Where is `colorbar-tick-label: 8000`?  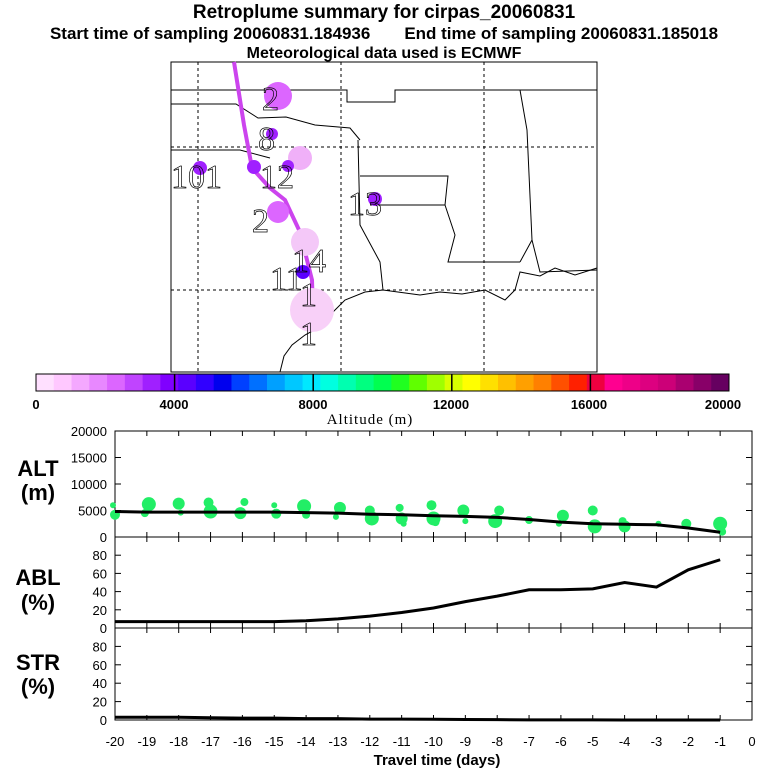 colorbar-tick-label: 8000 is located at coordinates (313, 404).